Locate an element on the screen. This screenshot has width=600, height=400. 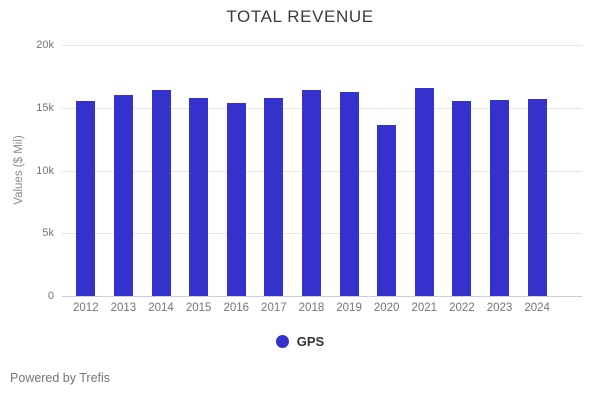
bar-2022 is located at coordinates (462, 198).